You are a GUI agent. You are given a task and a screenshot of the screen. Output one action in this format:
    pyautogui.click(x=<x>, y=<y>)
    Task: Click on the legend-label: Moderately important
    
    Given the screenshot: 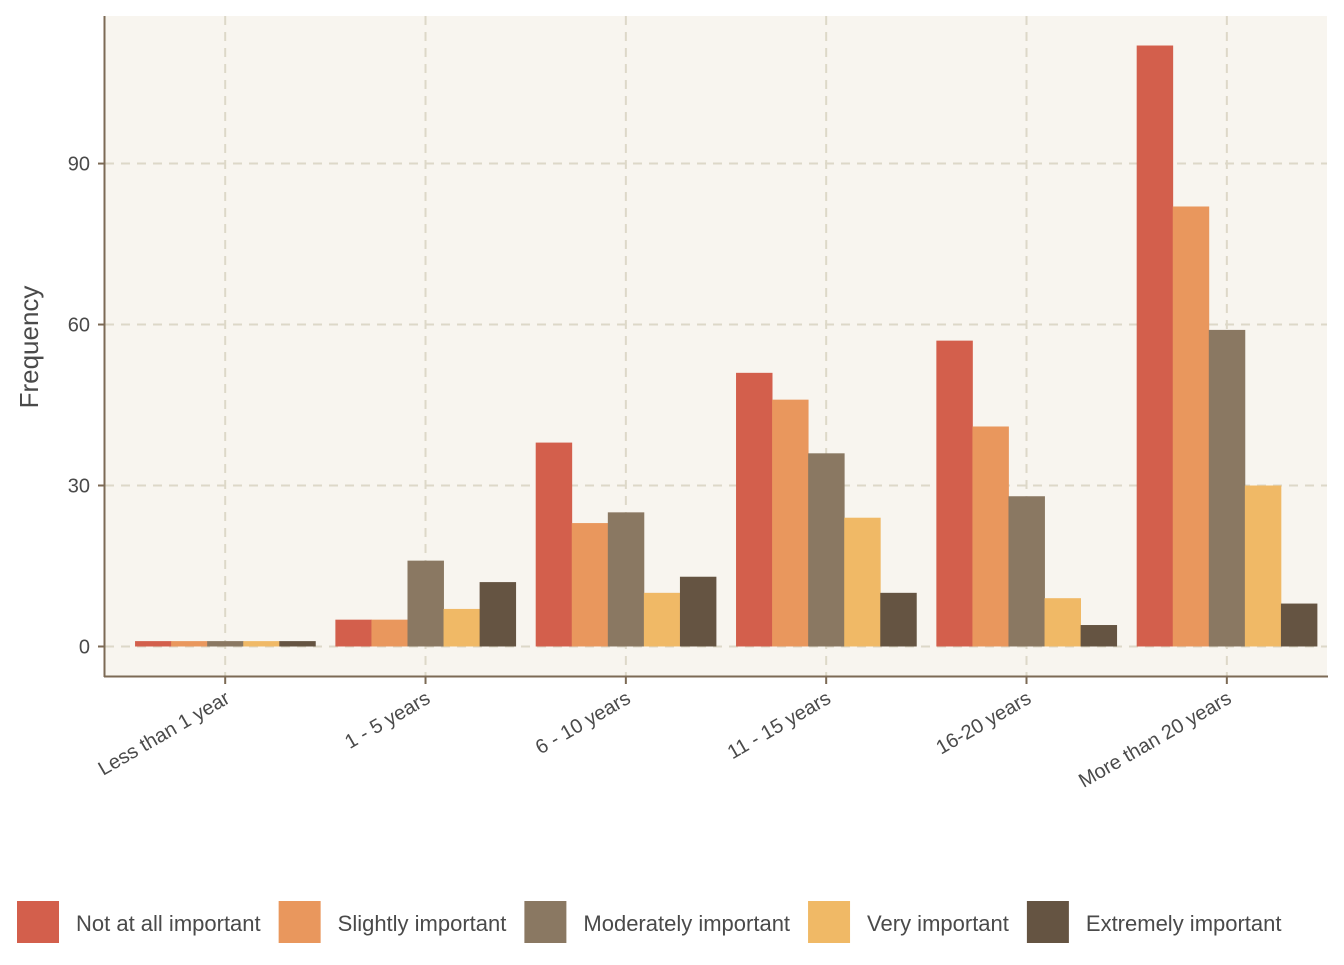 What is the action you would take?
    pyautogui.click(x=686, y=923)
    